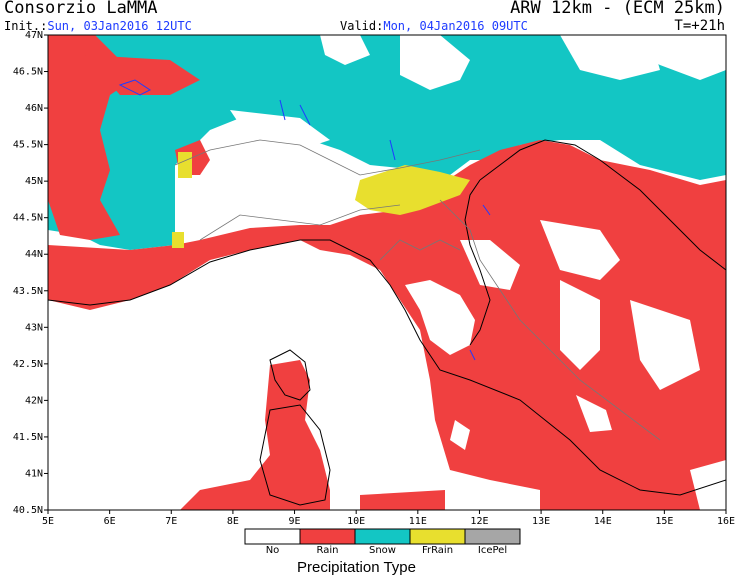 This screenshot has width=751, height=580. What do you see at coordinates (455, 26) in the screenshot?
I see `valid-value: Mon, 04Jan2016 09UTC` at bounding box center [455, 26].